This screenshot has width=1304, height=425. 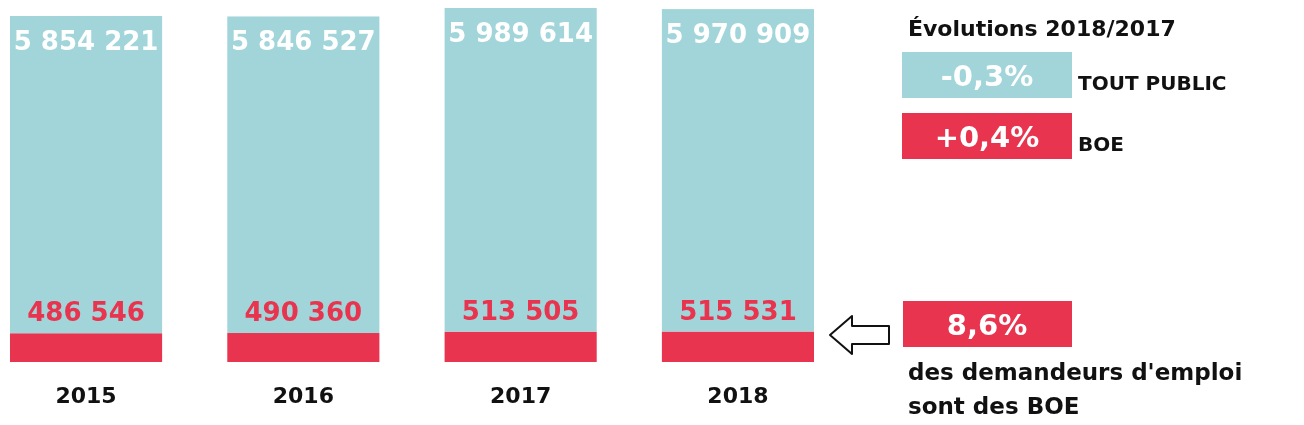 I want to click on total-label: 5 970 909, so click(x=738, y=34).